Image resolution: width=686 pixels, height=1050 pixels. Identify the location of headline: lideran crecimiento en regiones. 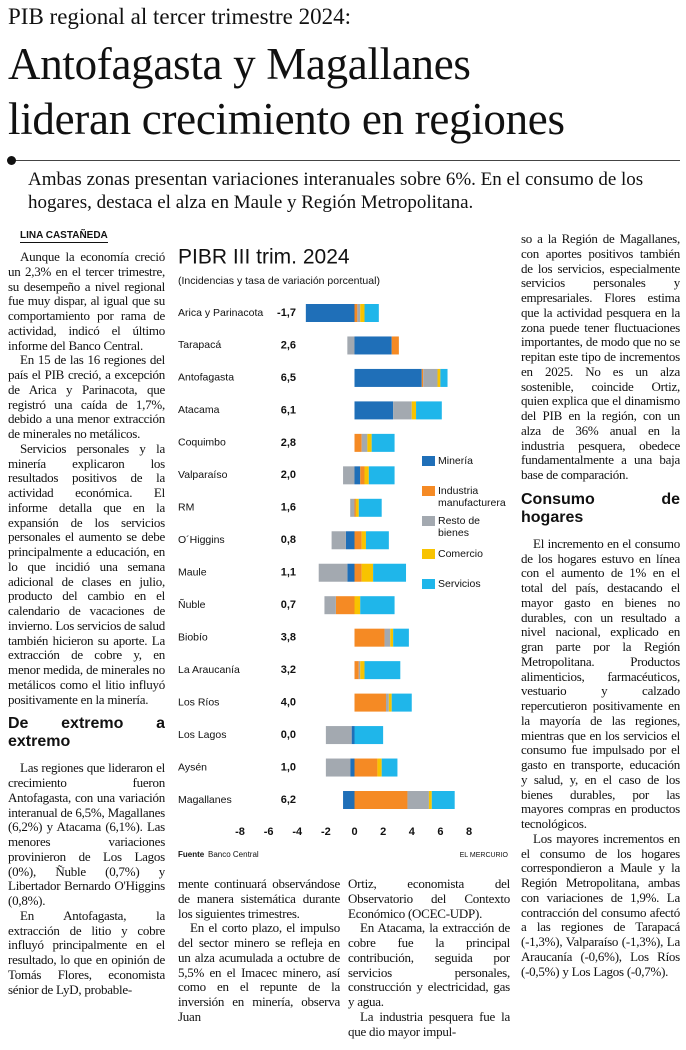
(286, 119).